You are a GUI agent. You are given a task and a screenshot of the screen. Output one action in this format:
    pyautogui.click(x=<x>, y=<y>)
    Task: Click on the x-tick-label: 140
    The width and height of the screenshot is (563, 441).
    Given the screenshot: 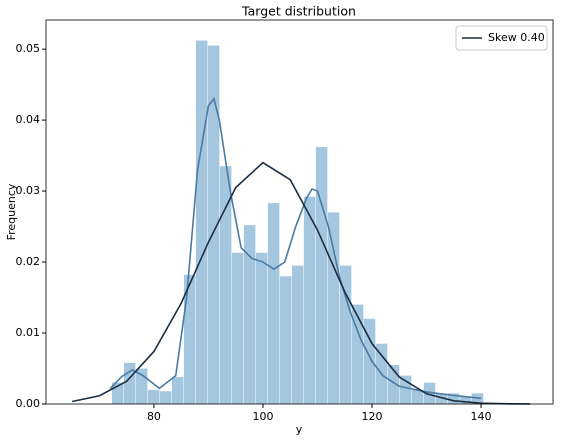 What is the action you would take?
    pyautogui.click(x=481, y=416)
    